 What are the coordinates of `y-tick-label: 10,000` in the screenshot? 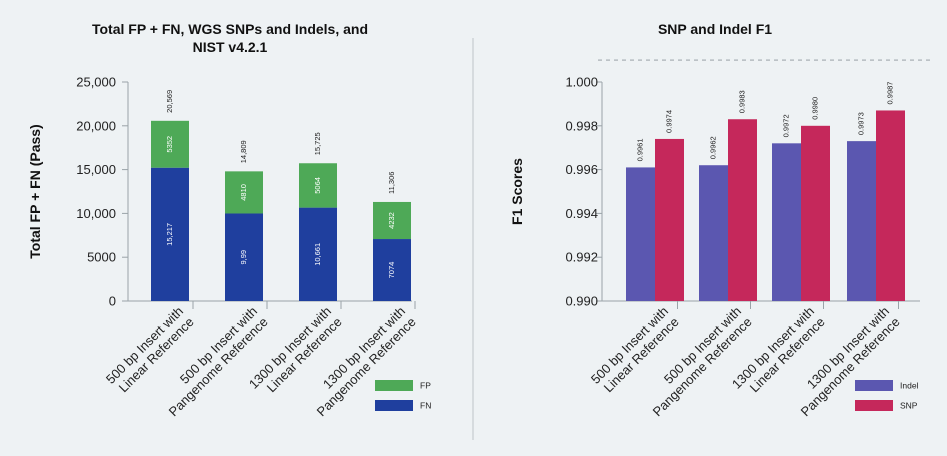 It's located at (96, 213).